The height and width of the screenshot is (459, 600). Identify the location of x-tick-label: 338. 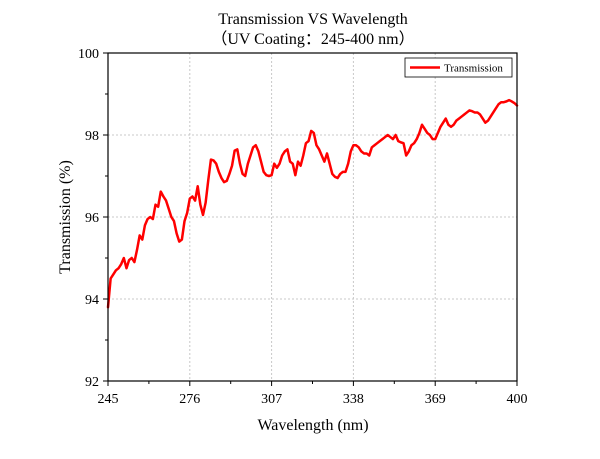
(353, 399).